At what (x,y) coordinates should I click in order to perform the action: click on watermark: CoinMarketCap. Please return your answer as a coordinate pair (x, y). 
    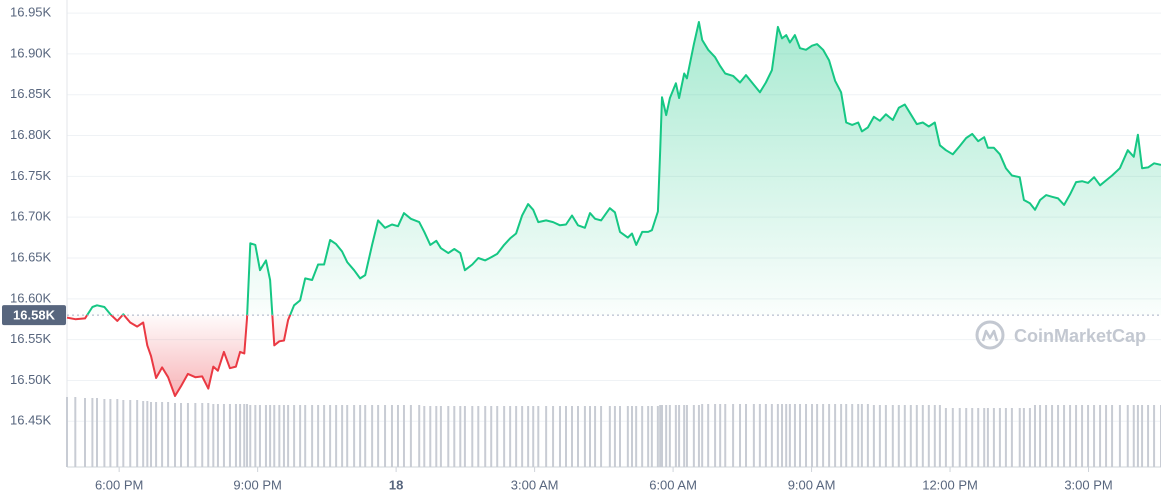
    Looking at the image, I should click on (1060, 335).